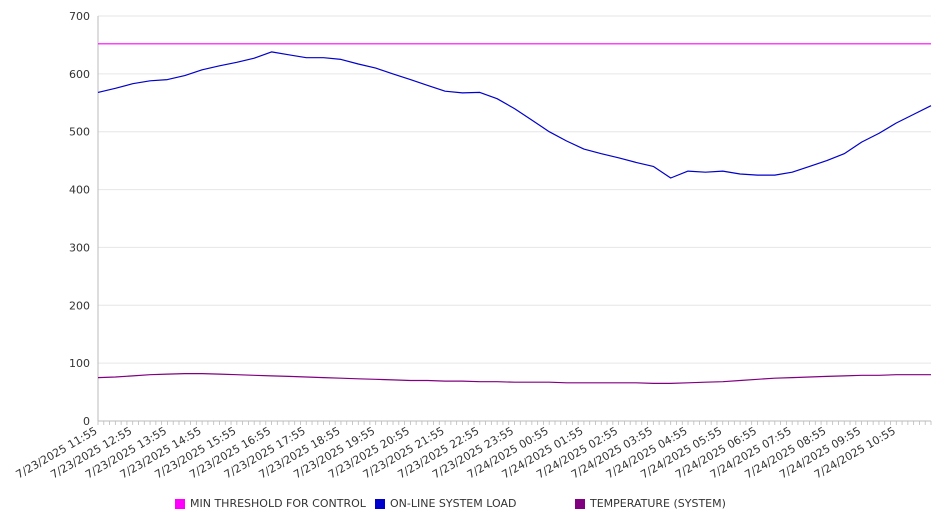 This screenshot has height=526, width=946. Describe the element at coordinates (79, 132) in the screenshot. I see `y-tick-label: 500` at that location.